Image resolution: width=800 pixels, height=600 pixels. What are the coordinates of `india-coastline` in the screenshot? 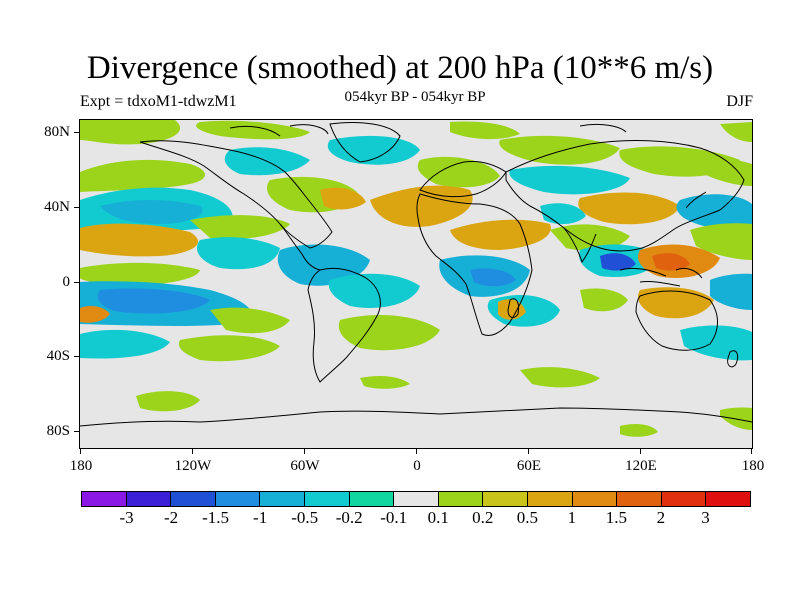 It's located at (580, 245).